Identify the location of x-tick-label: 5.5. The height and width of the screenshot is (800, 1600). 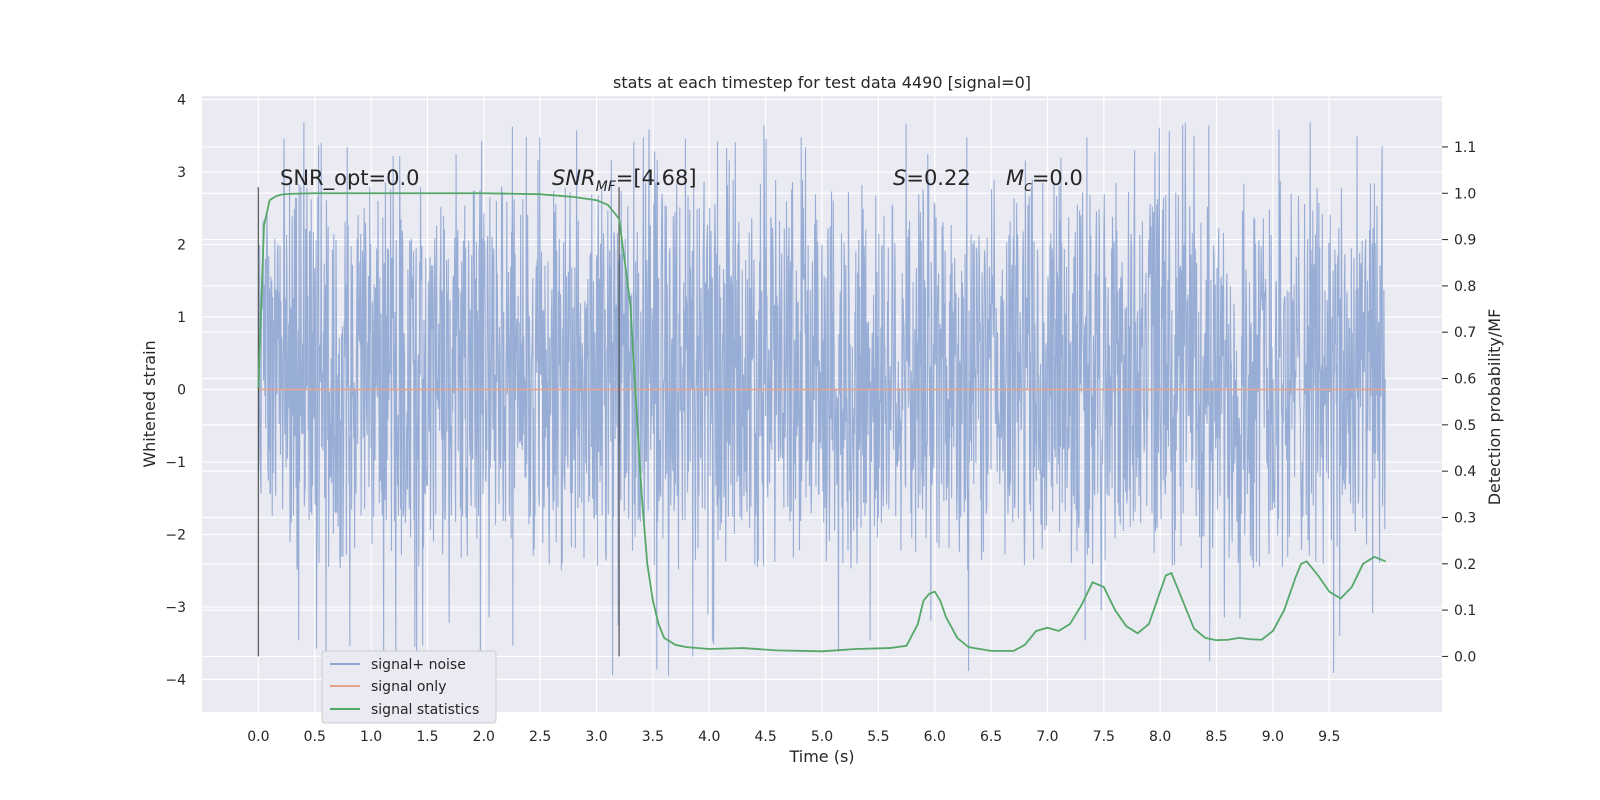
(878, 737).